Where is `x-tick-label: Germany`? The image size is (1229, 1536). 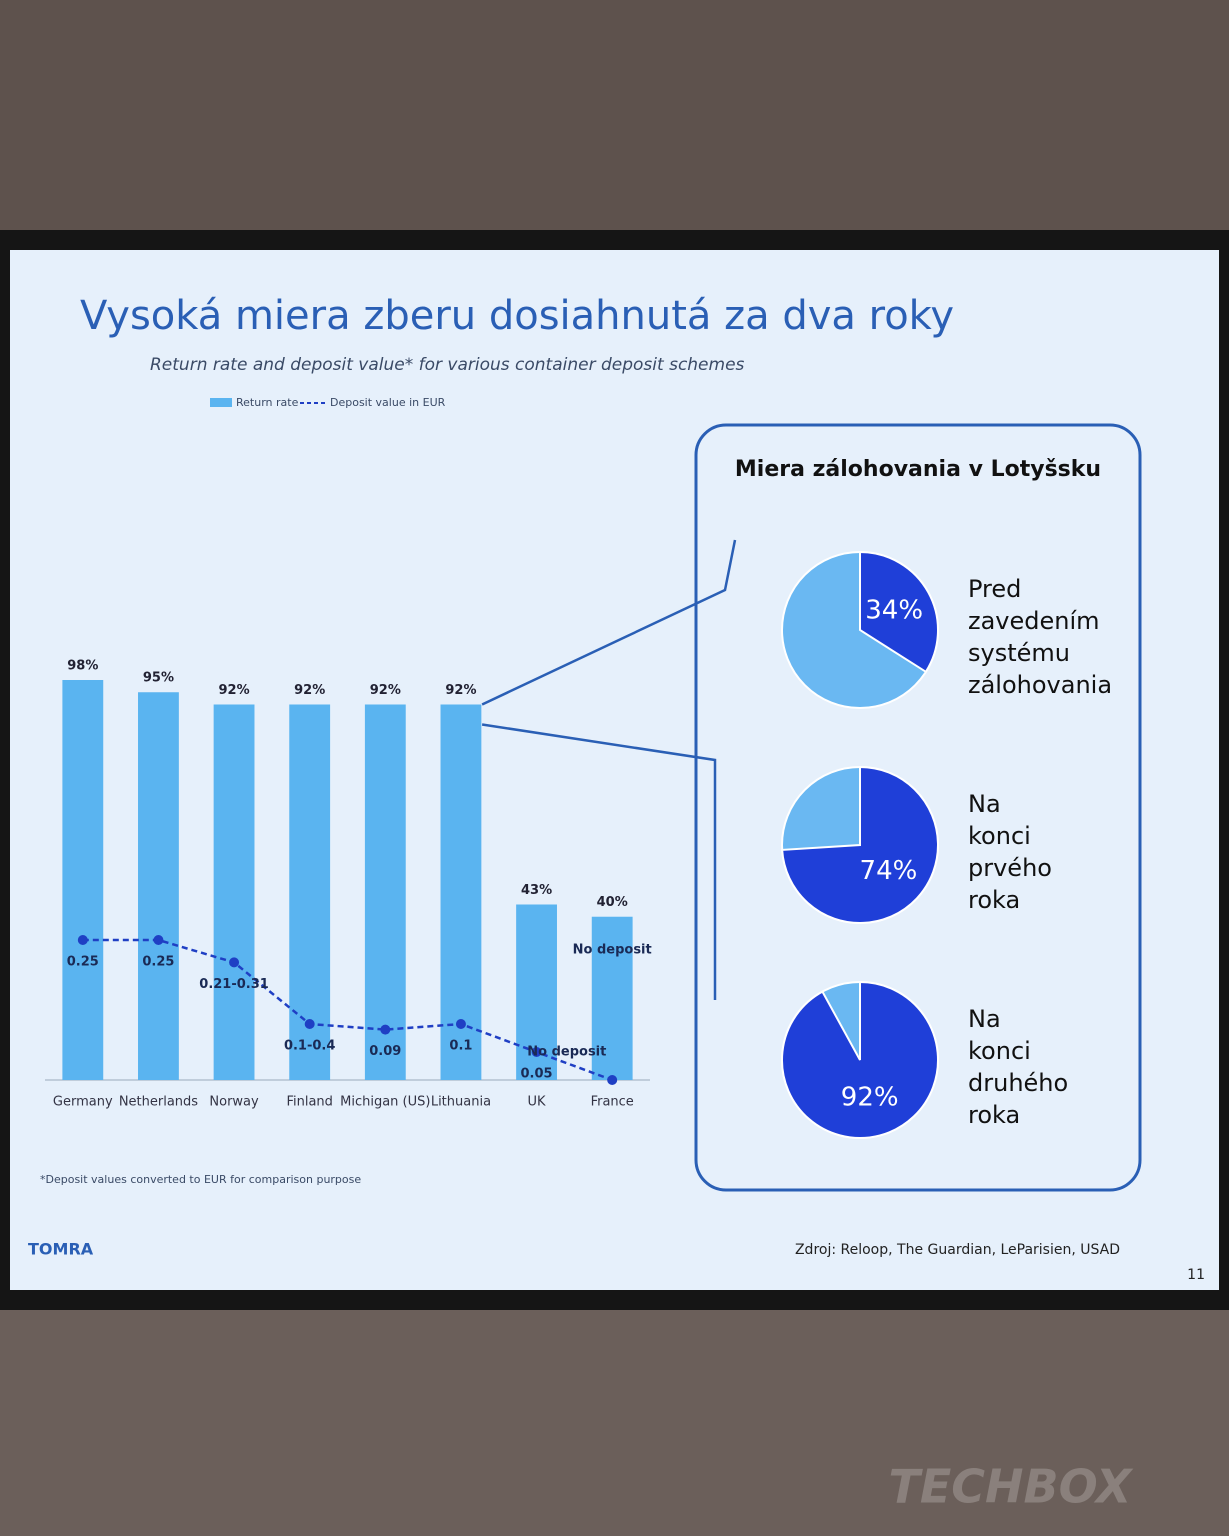
x-tick-label: Germany is located at coordinates (83, 1102).